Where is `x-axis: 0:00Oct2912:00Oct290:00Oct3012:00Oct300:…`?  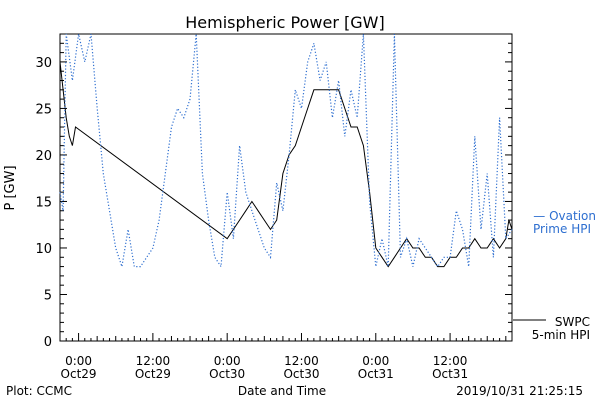
x-axis: 0:00Oct2912:00Oct290:00Oct3012:00Oct300:… is located at coordinates (286, 357).